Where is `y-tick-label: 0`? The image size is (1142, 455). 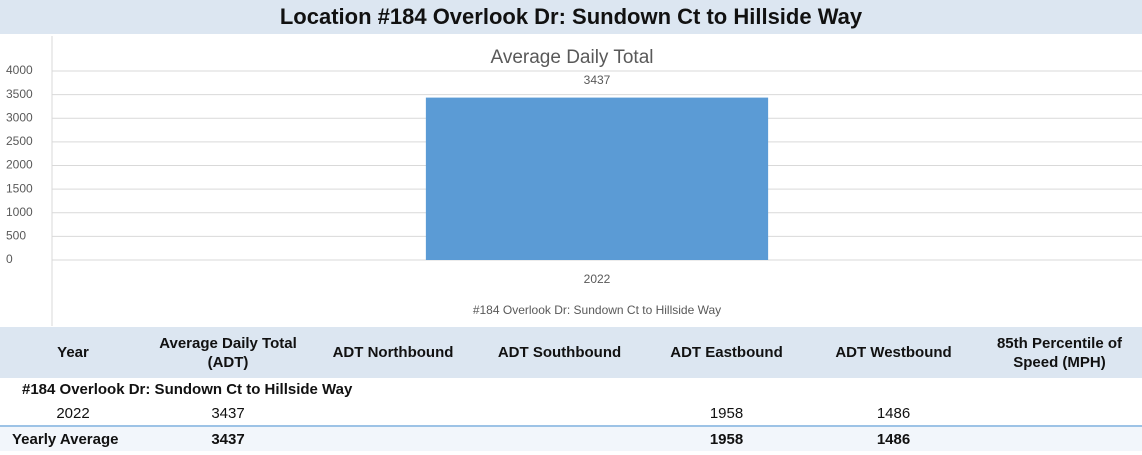 y-tick-label: 0 is located at coordinates (9, 259).